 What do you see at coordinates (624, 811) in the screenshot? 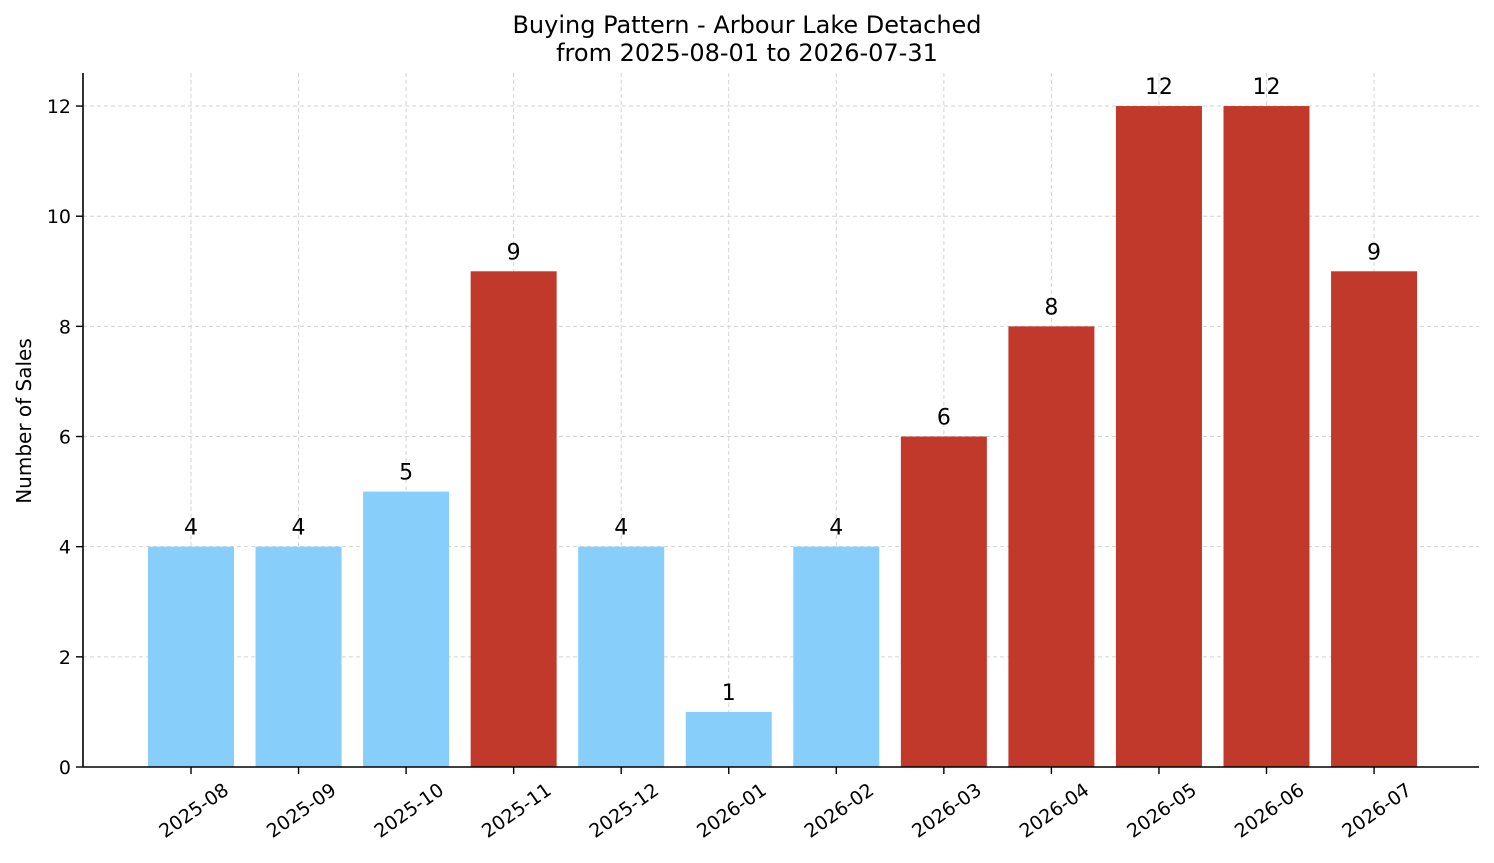
I see `x-tick-label: 2025-12` at bounding box center [624, 811].